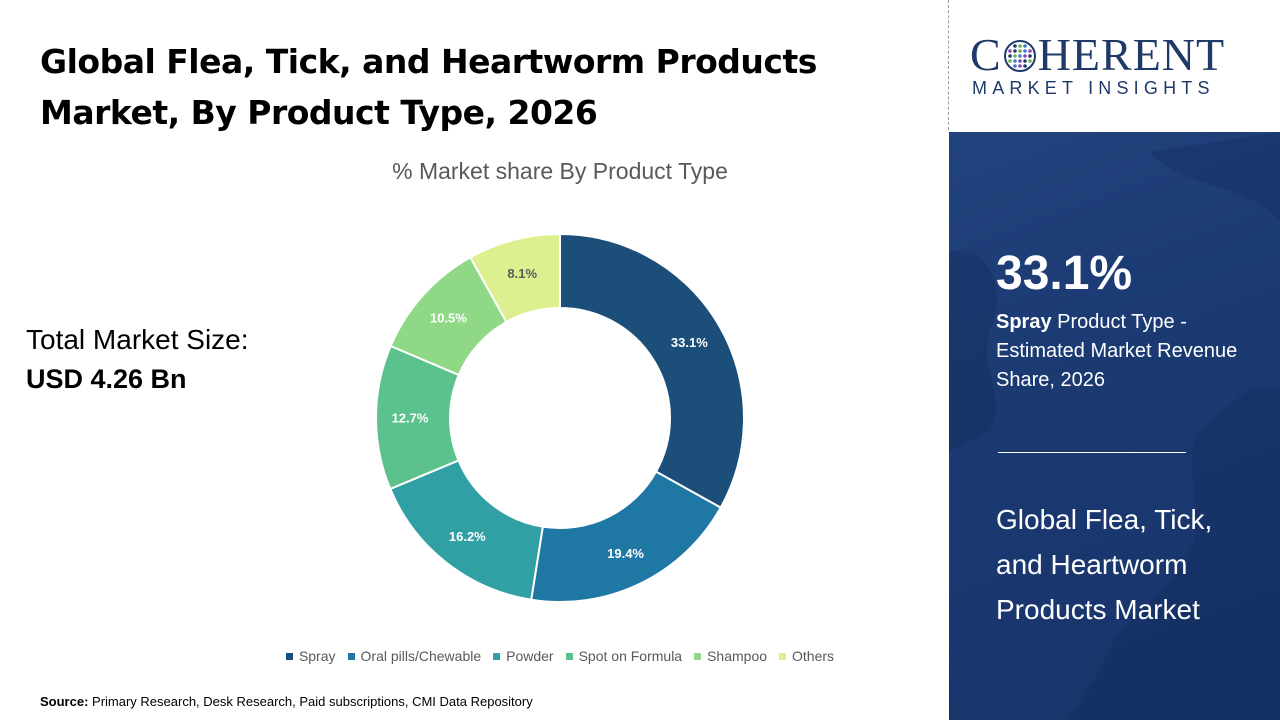  I want to click on legend-item: Spray, so click(310, 656).